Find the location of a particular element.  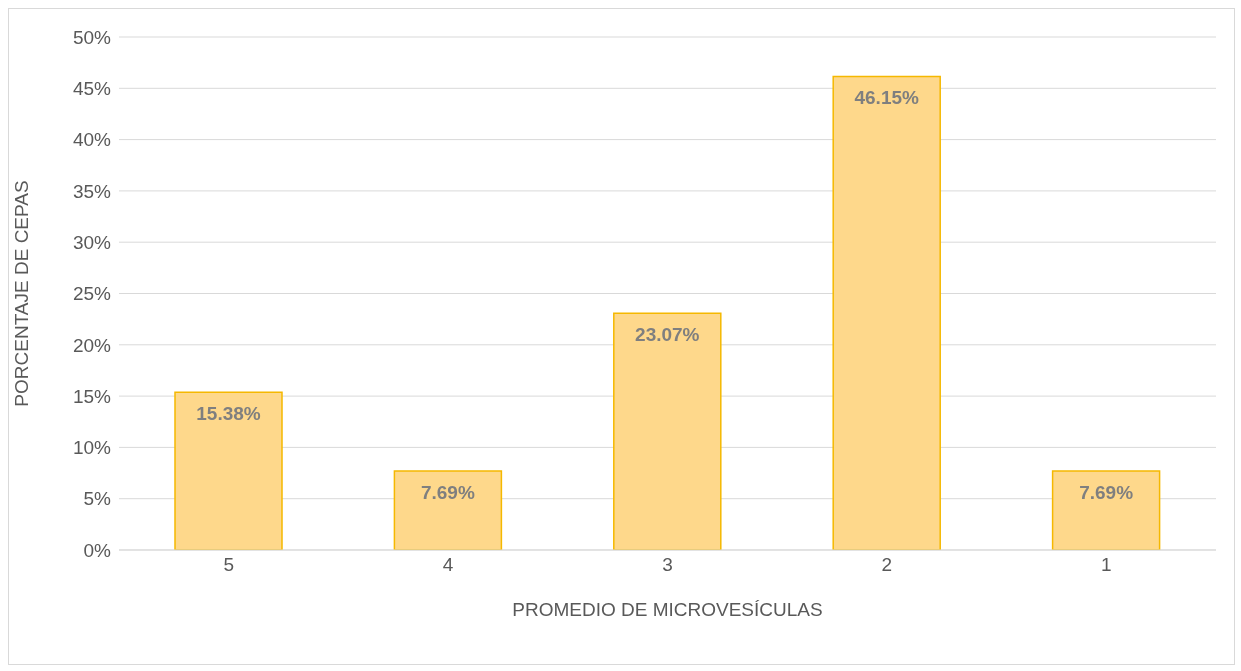

x-tick-label: 5 is located at coordinates (228, 565).